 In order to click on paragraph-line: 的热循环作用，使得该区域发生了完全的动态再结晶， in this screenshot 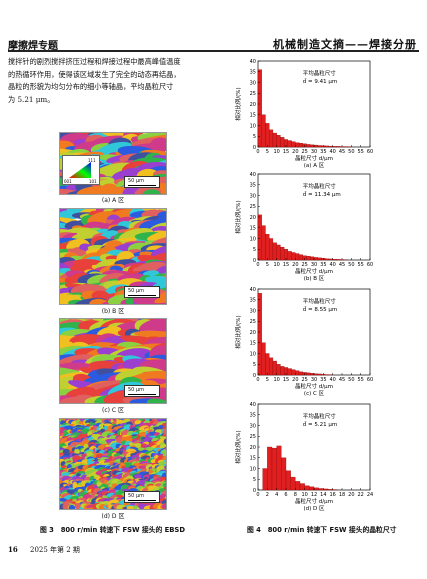, I will do `click(94, 74)`.